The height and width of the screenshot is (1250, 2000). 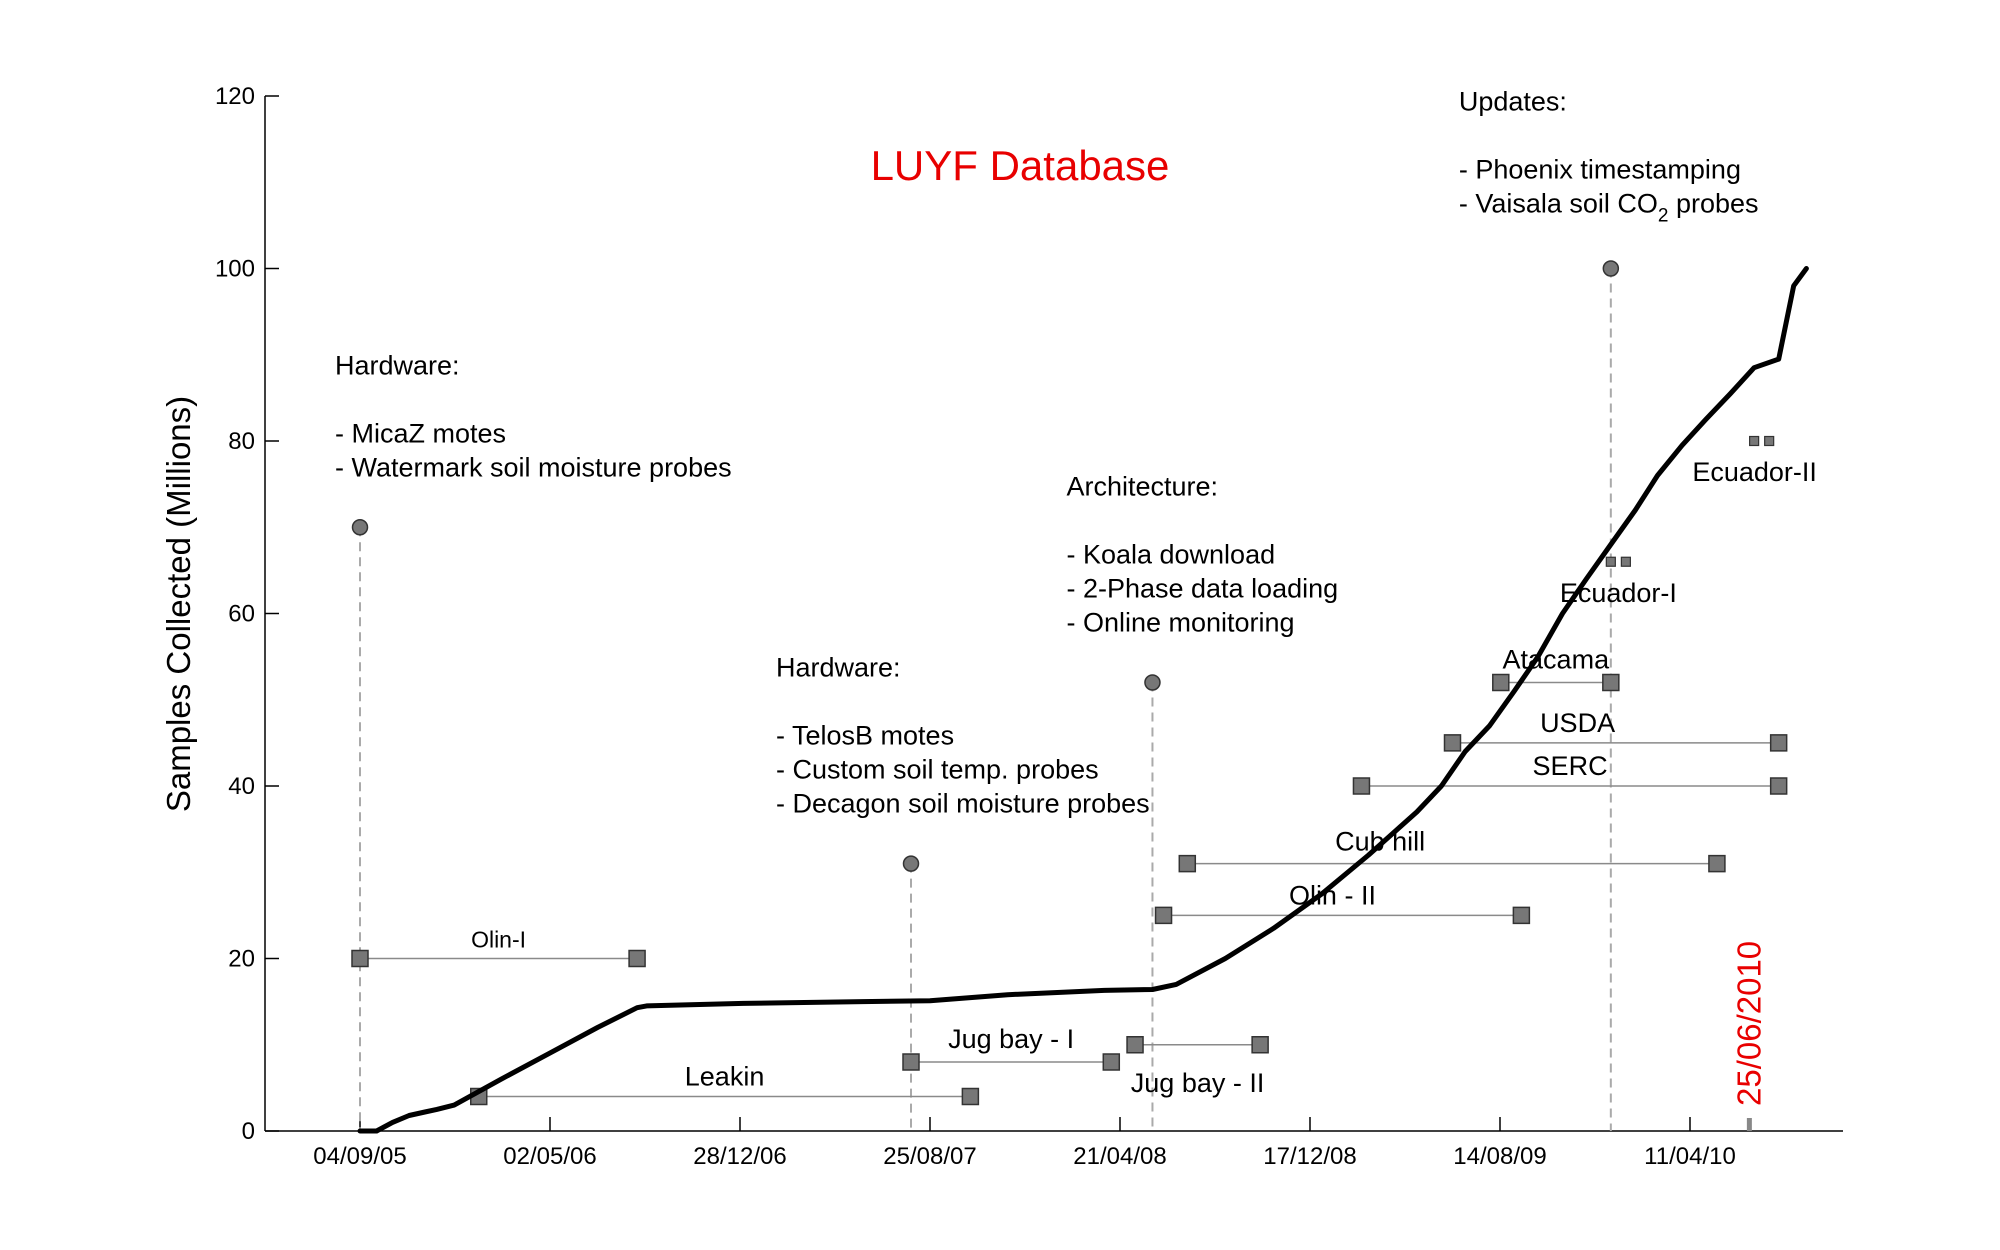 What do you see at coordinates (1342, 902) in the screenshot?
I see `project-timeline: Olin - II` at bounding box center [1342, 902].